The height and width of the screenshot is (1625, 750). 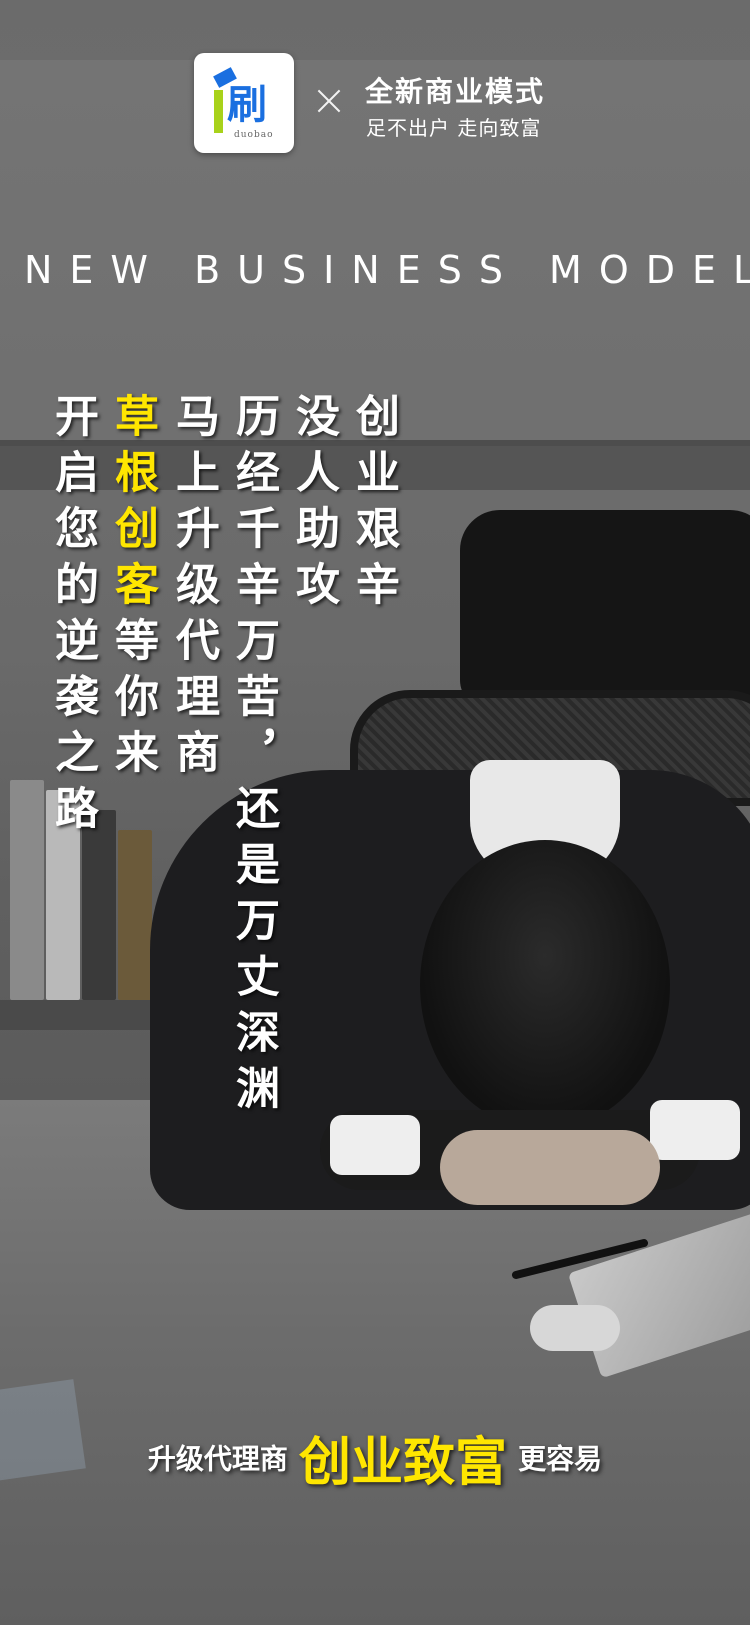 I want to click on whiteboard-frame, so click(x=375, y=465).